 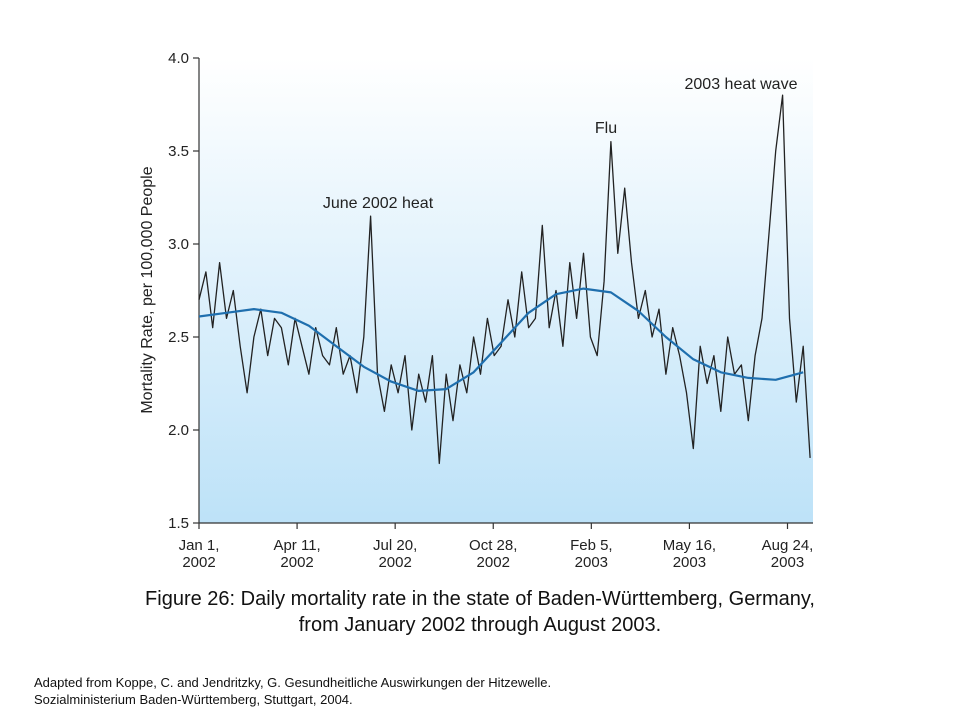 I want to click on y-tick-label: 3.5, so click(x=178, y=151).